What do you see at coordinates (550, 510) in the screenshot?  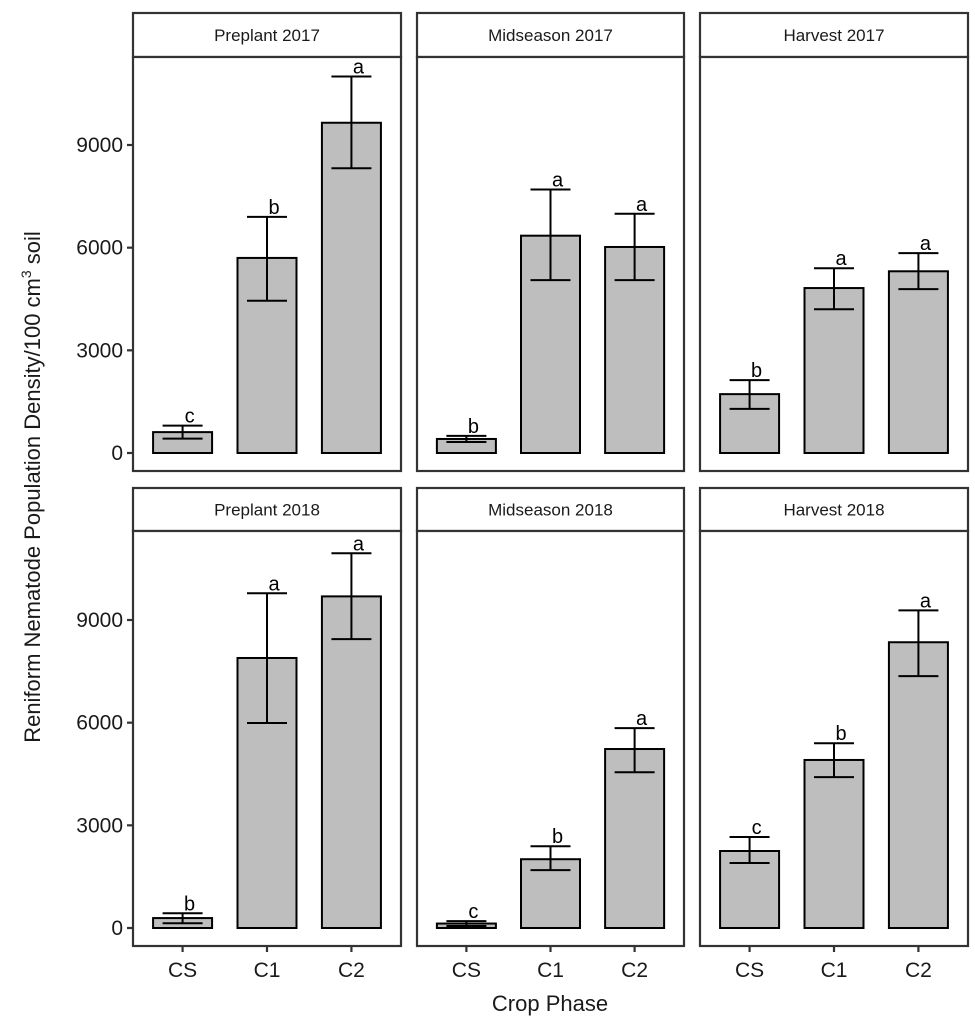 I see `facet-strip-label: Midseason 2018` at bounding box center [550, 510].